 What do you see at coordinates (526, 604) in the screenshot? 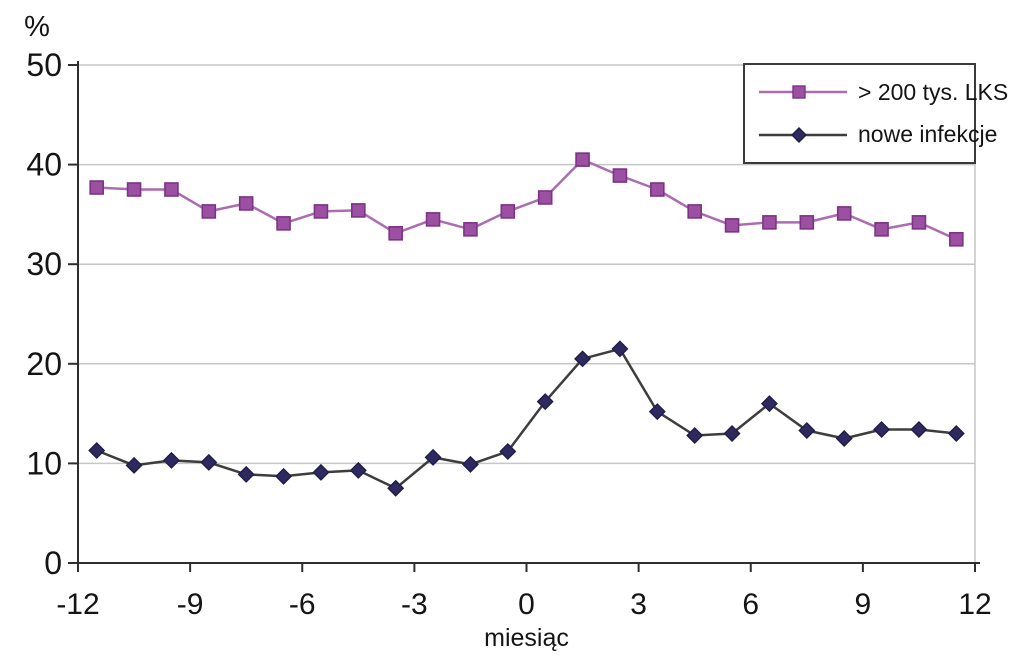
I see `x-tick-label: 0` at bounding box center [526, 604].